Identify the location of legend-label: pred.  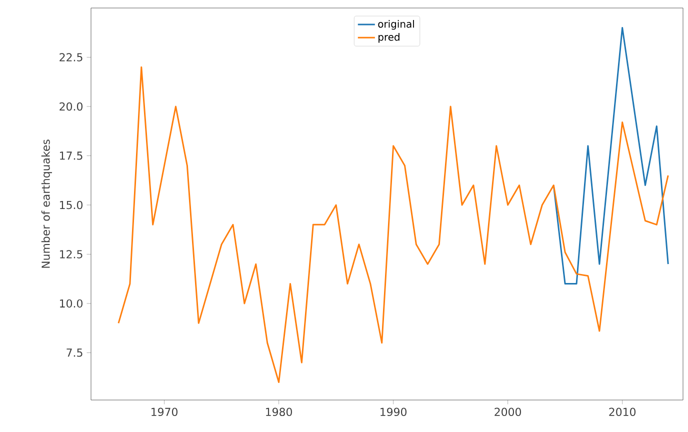
(389, 38).